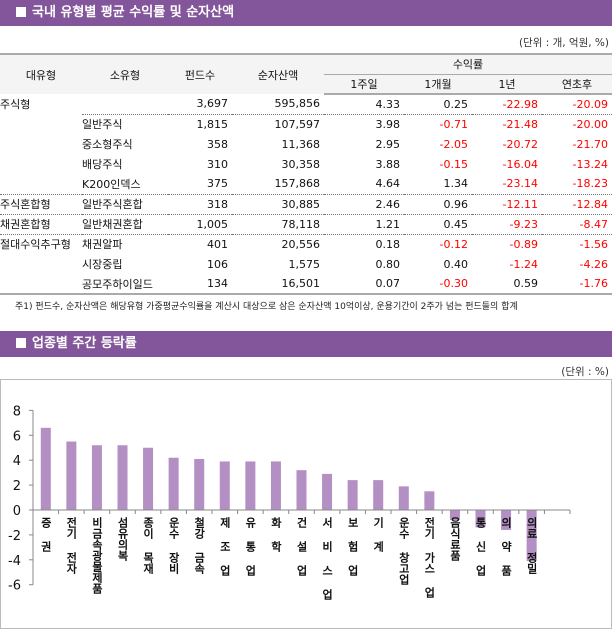 The image size is (612, 630). I want to click on cell-ytd: -8.47, so click(577, 224).